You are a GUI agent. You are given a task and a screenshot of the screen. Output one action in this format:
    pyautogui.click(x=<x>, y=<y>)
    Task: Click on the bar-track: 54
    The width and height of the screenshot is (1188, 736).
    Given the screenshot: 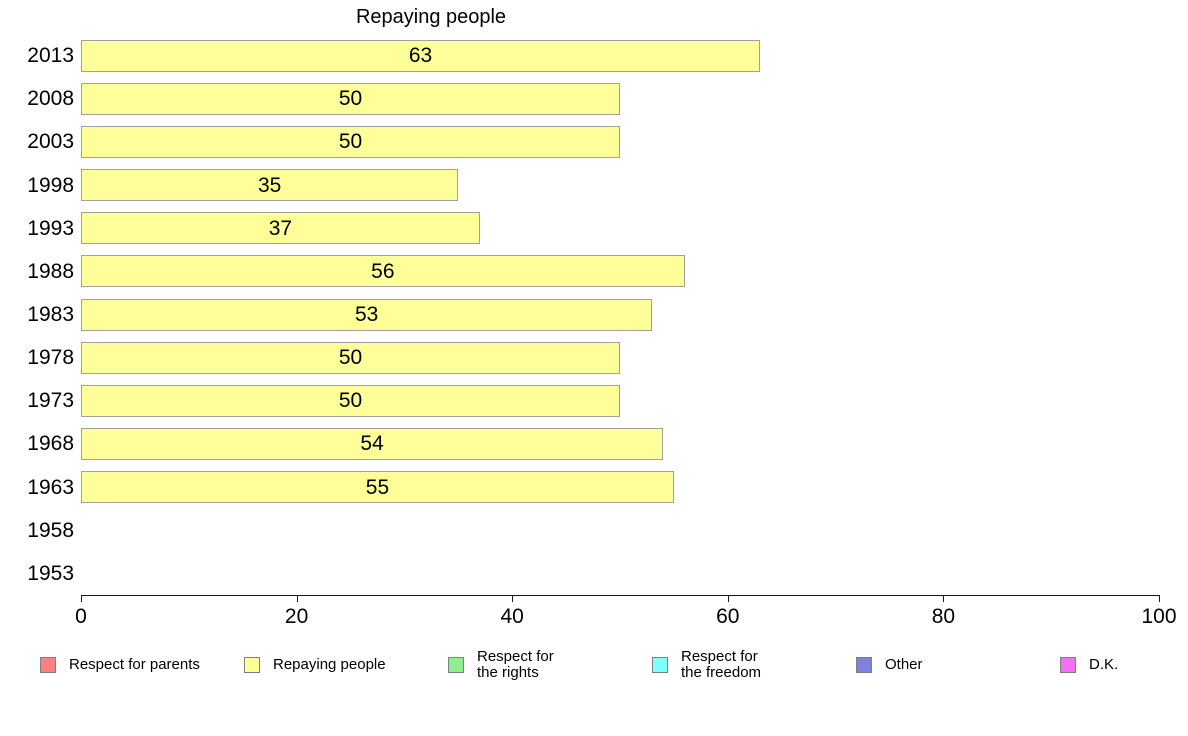 What is the action you would take?
    pyautogui.click(x=620, y=443)
    